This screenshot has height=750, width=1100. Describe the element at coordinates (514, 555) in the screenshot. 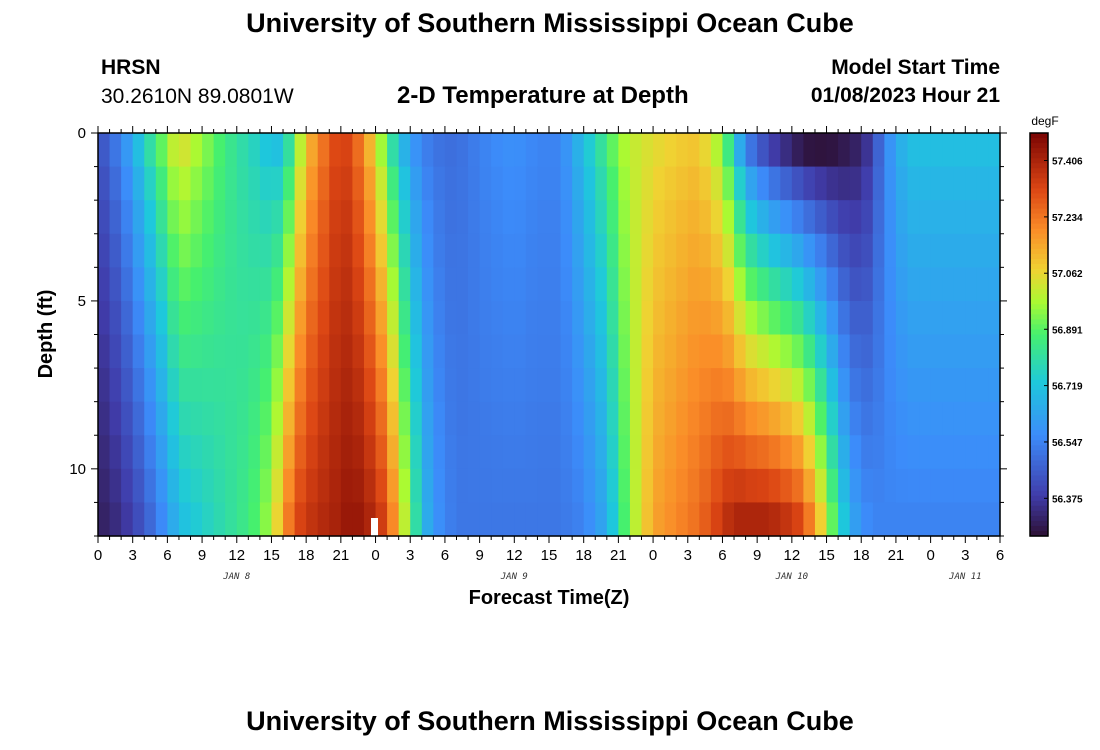

I see `x-tick-label: 12` at that location.